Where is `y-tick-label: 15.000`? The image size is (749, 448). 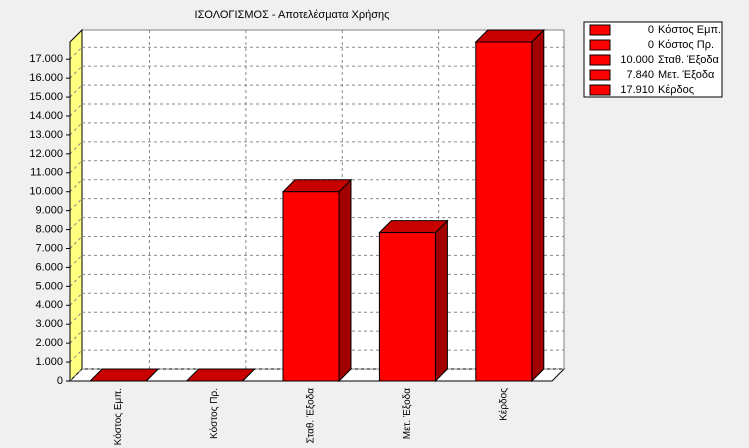 y-tick-label: 15.000 is located at coordinates (46, 97).